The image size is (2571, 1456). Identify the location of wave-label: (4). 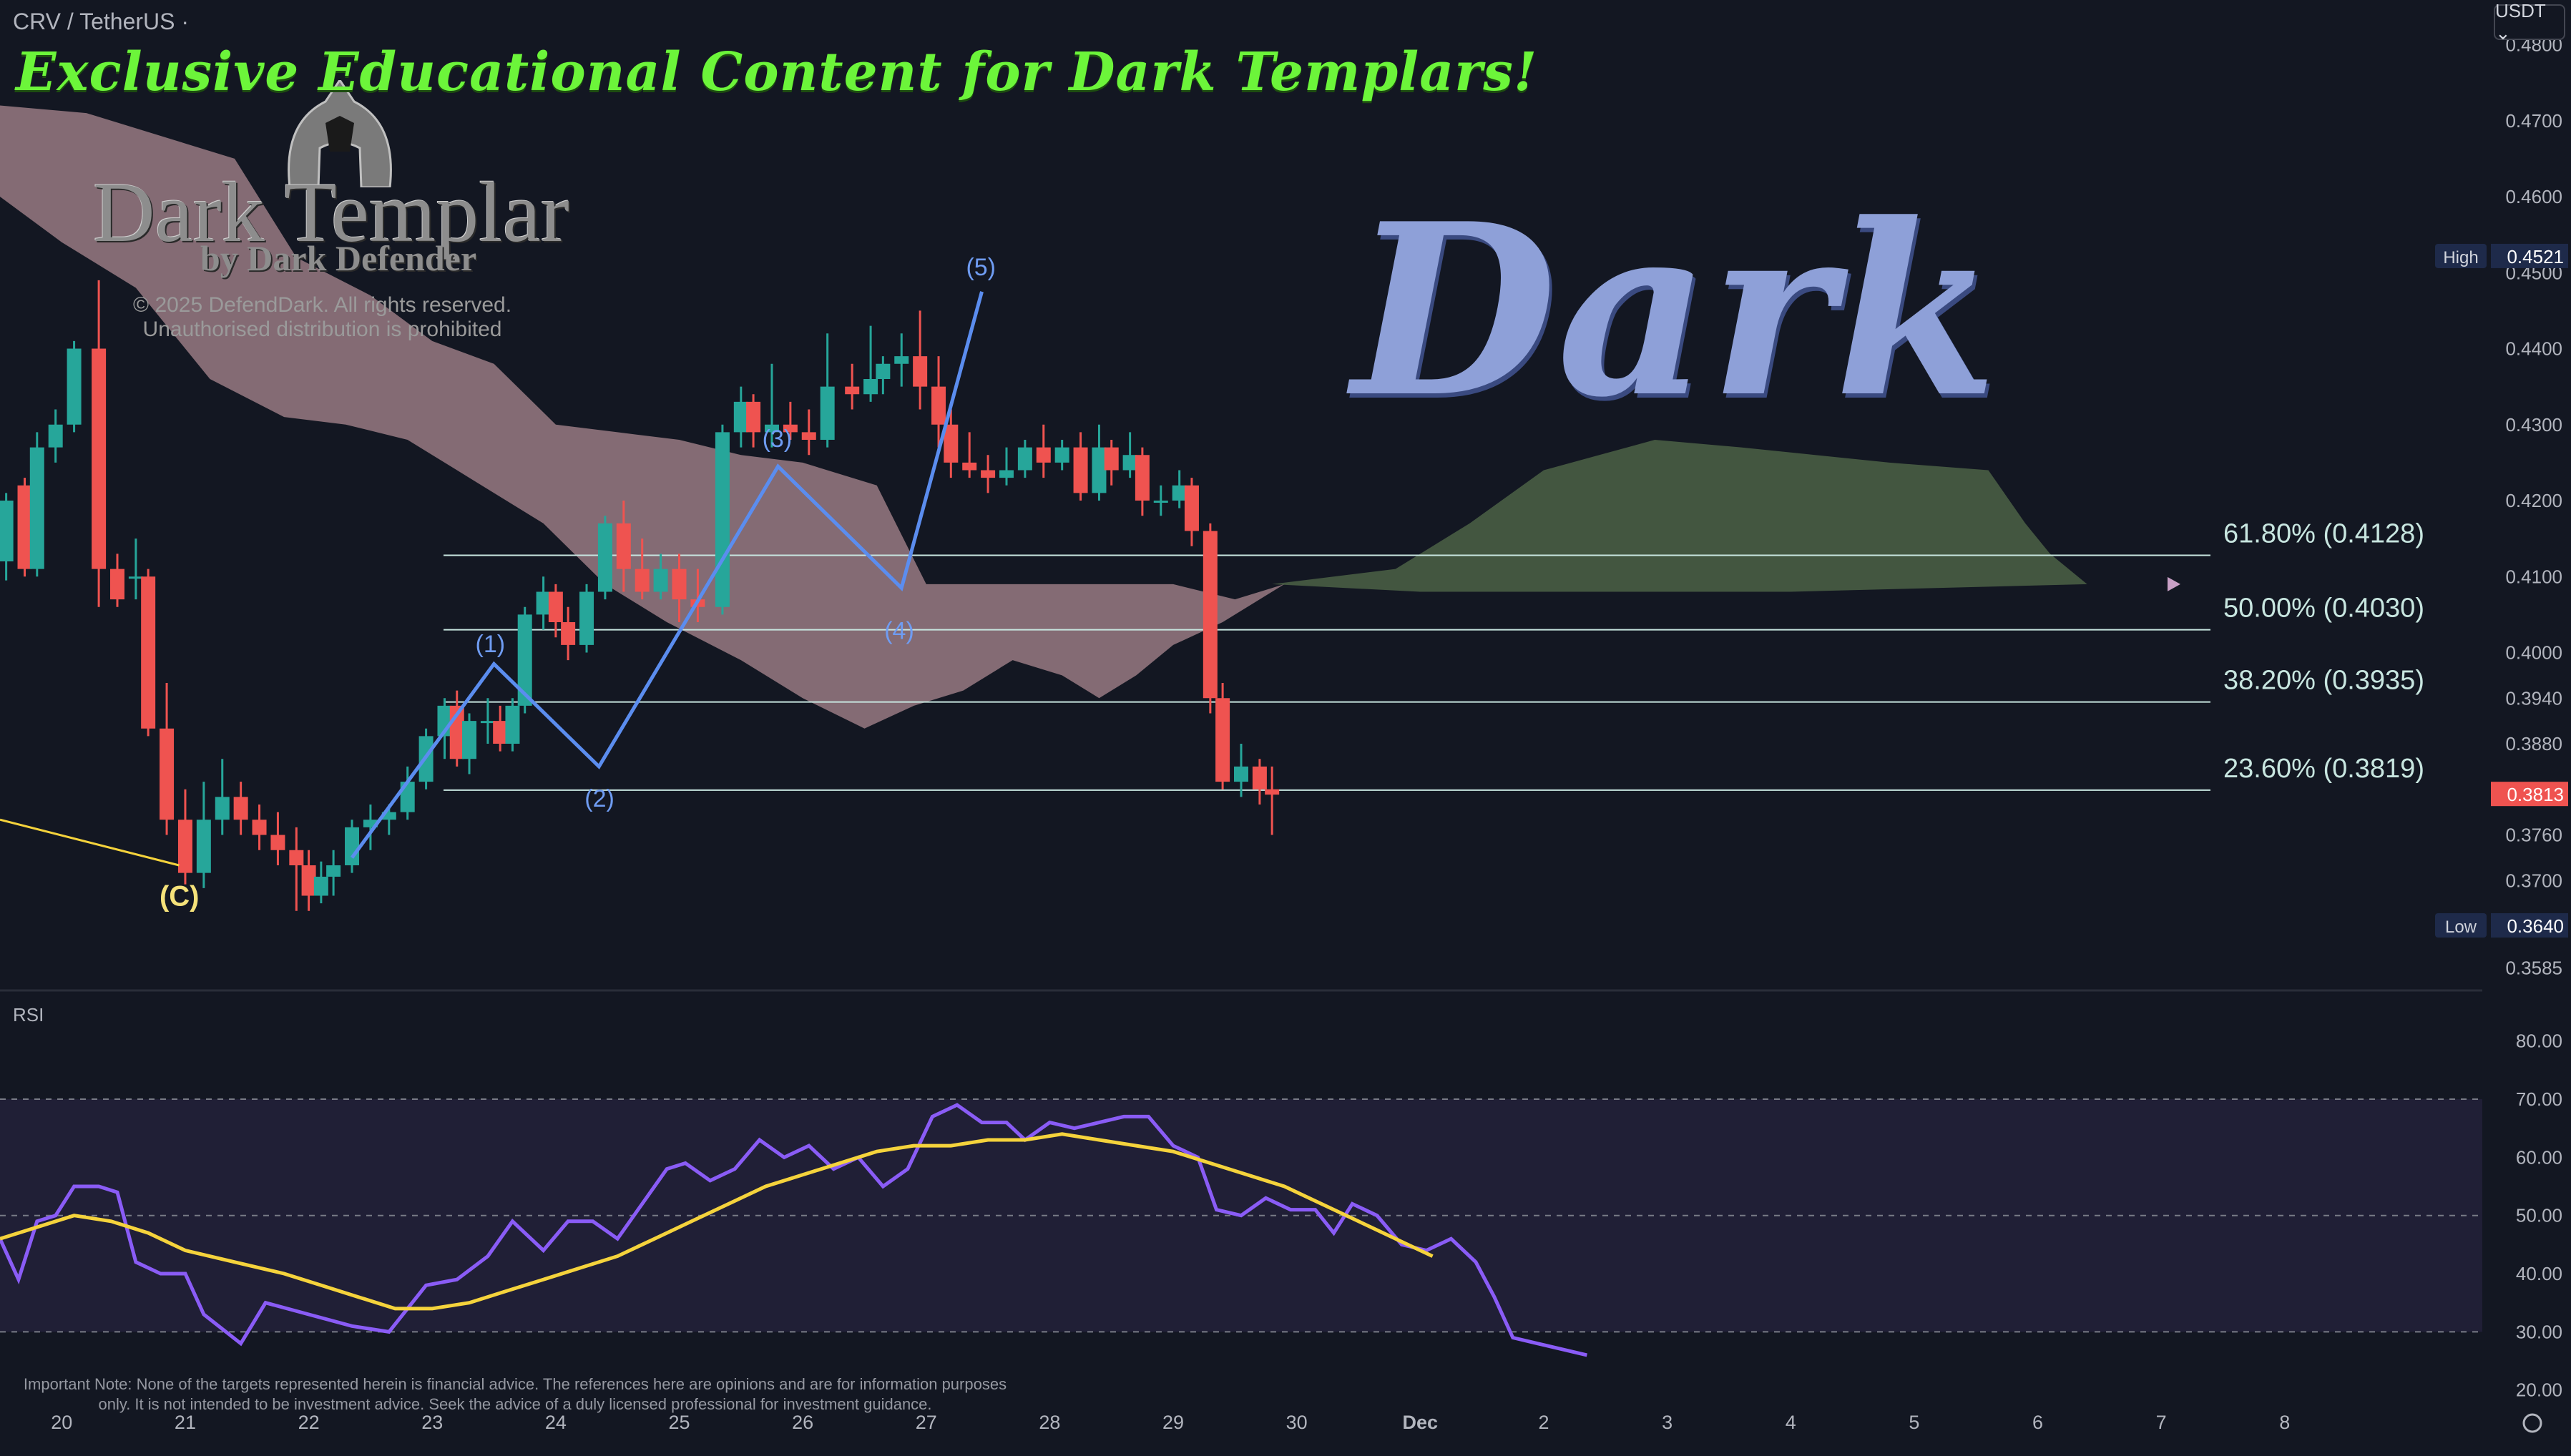
(899, 631).